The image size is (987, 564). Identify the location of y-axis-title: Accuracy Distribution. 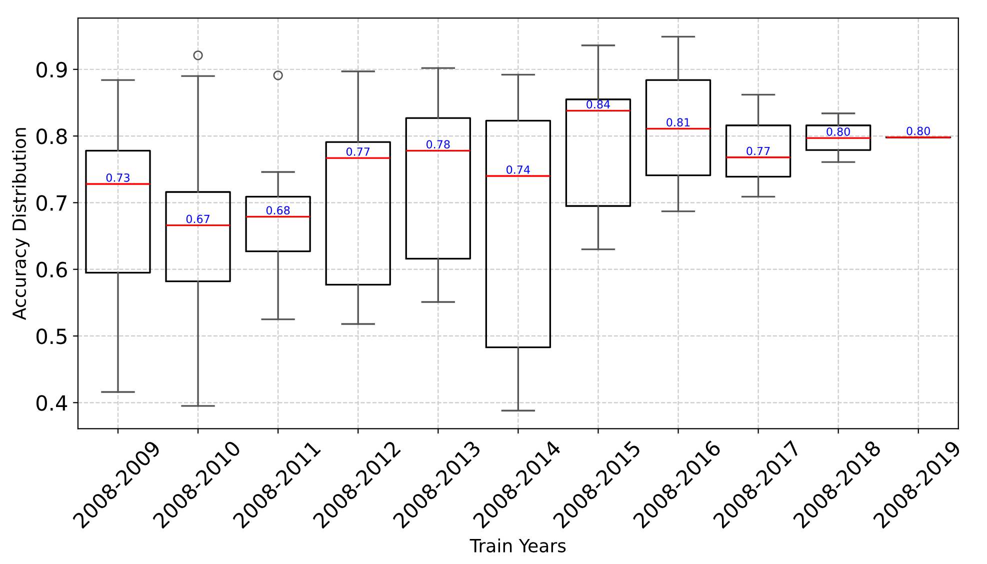
(21, 224).